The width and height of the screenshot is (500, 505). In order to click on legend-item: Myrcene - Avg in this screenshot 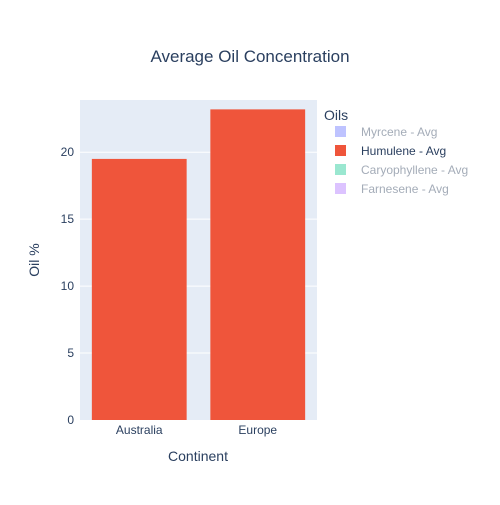, I will do `click(386, 132)`.